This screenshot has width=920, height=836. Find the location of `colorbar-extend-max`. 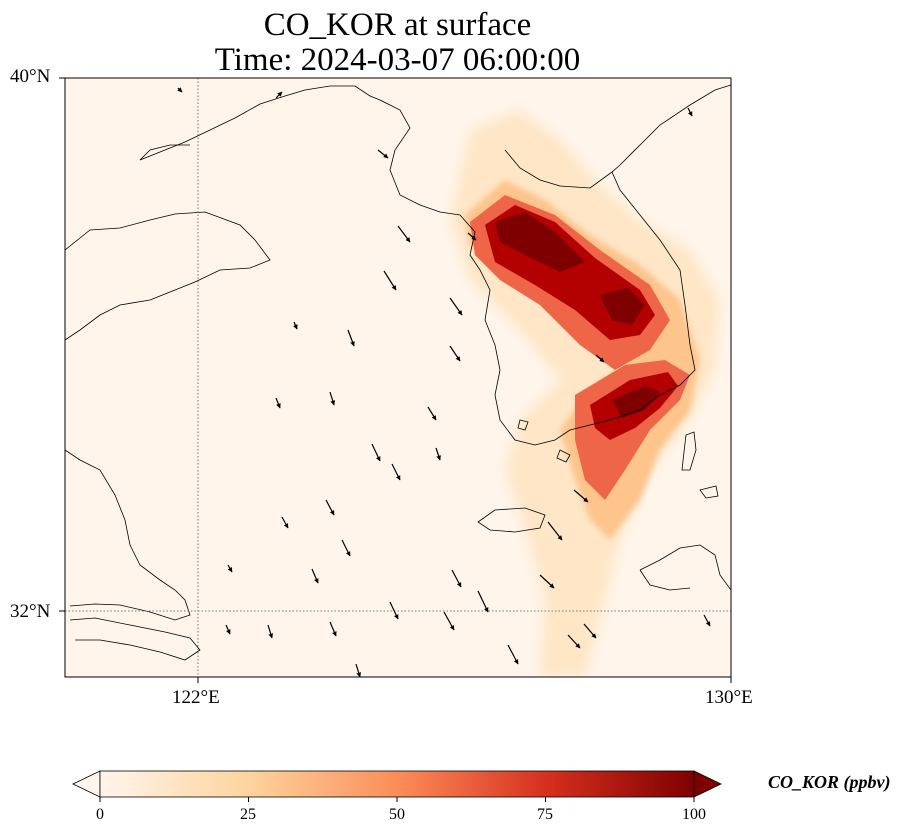

colorbar-extend-max is located at coordinates (707, 784).